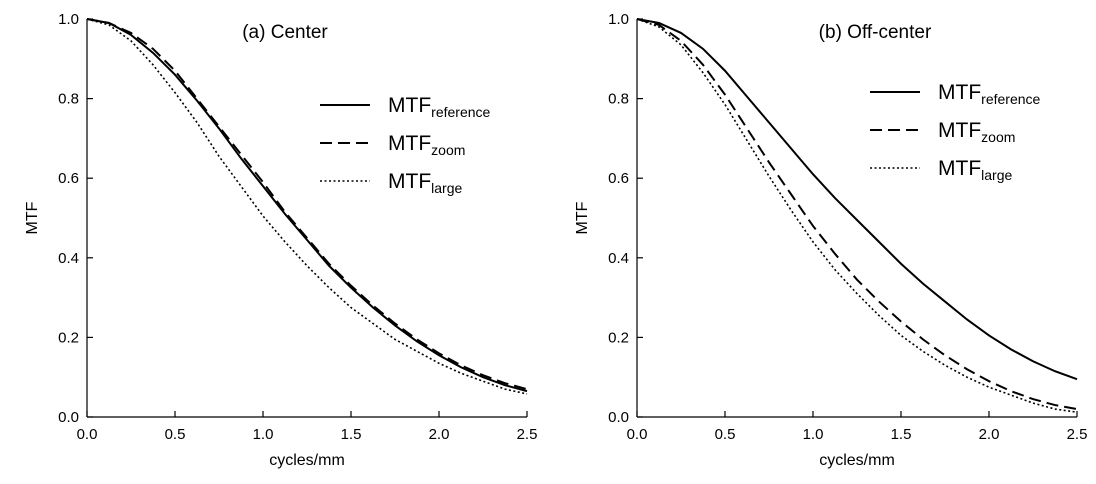 Image resolution: width=1096 pixels, height=484 pixels. I want to click on panel-title: (b) Off-center, so click(875, 32).